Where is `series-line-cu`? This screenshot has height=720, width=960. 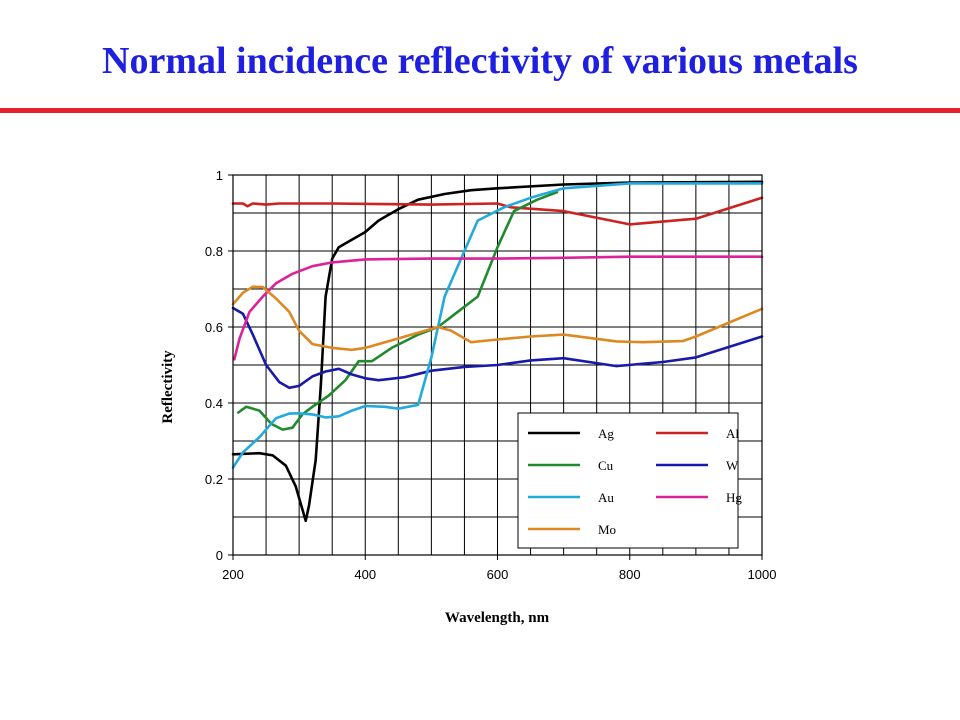 series-line-cu is located at coordinates (398, 310).